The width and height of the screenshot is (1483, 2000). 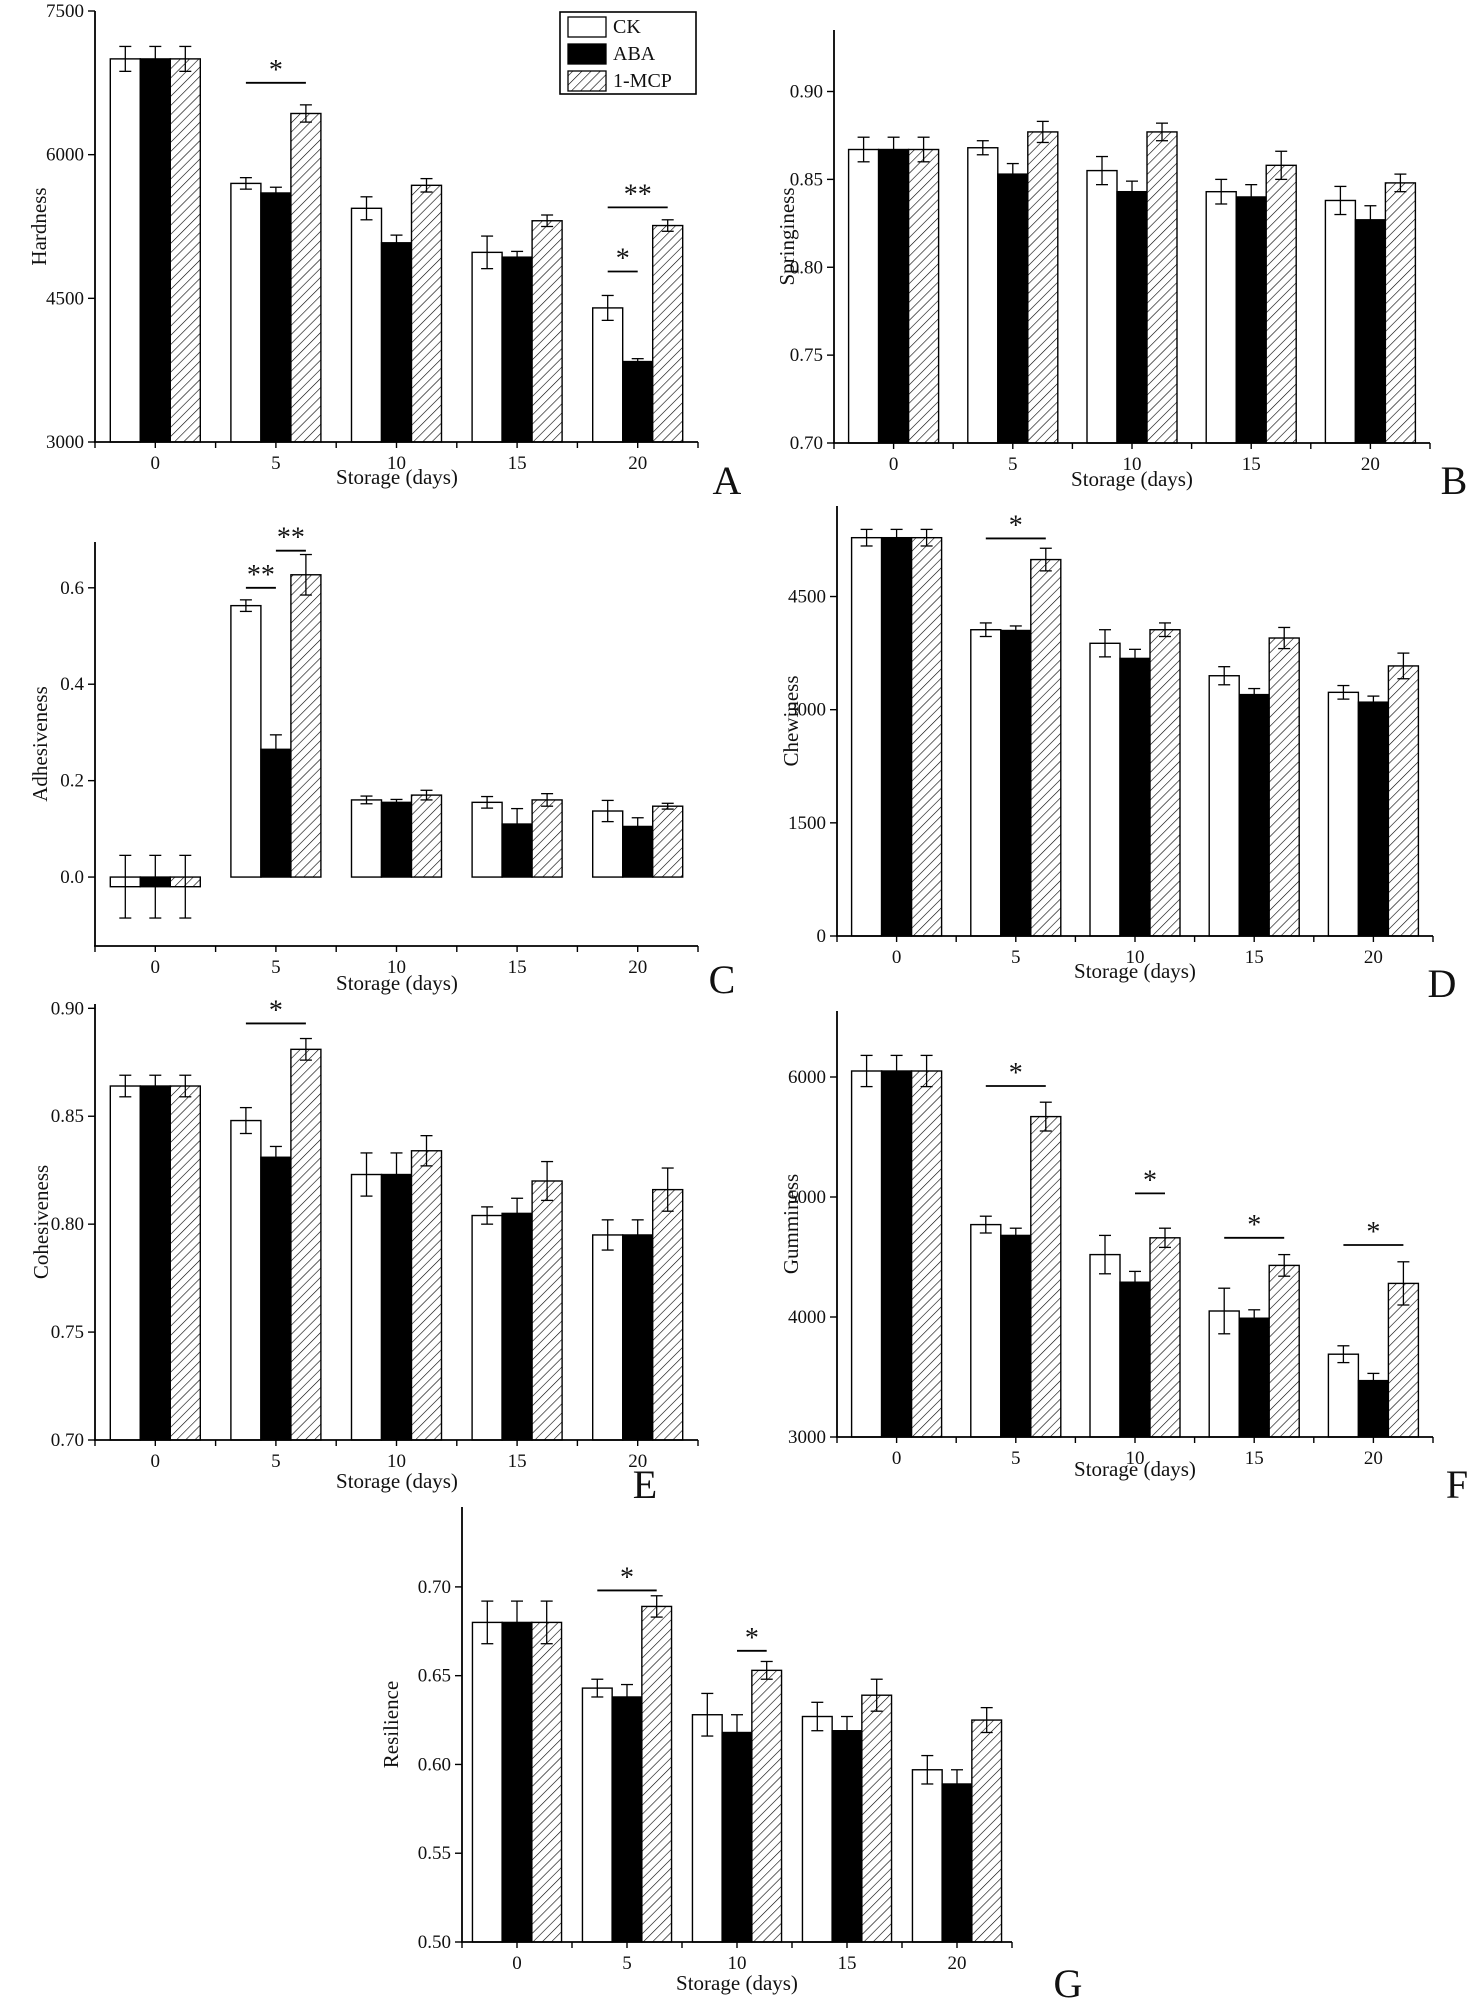 I want to click on bar-ck-day10, so click(x=366, y=838).